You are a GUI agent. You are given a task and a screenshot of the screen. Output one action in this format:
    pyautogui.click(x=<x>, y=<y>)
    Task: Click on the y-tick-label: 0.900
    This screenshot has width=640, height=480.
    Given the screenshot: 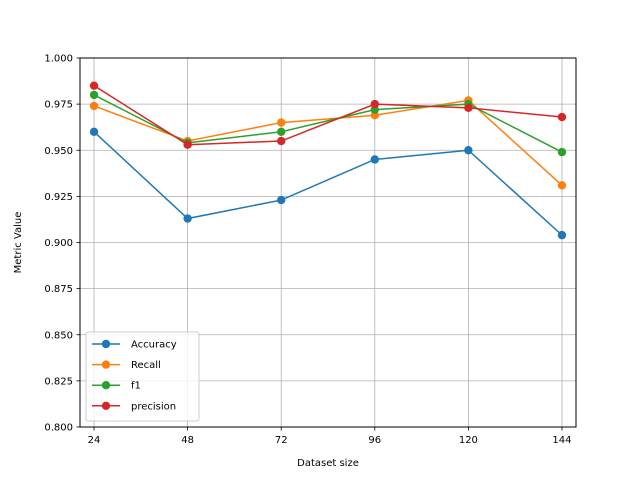 What is the action you would take?
    pyautogui.click(x=58, y=243)
    